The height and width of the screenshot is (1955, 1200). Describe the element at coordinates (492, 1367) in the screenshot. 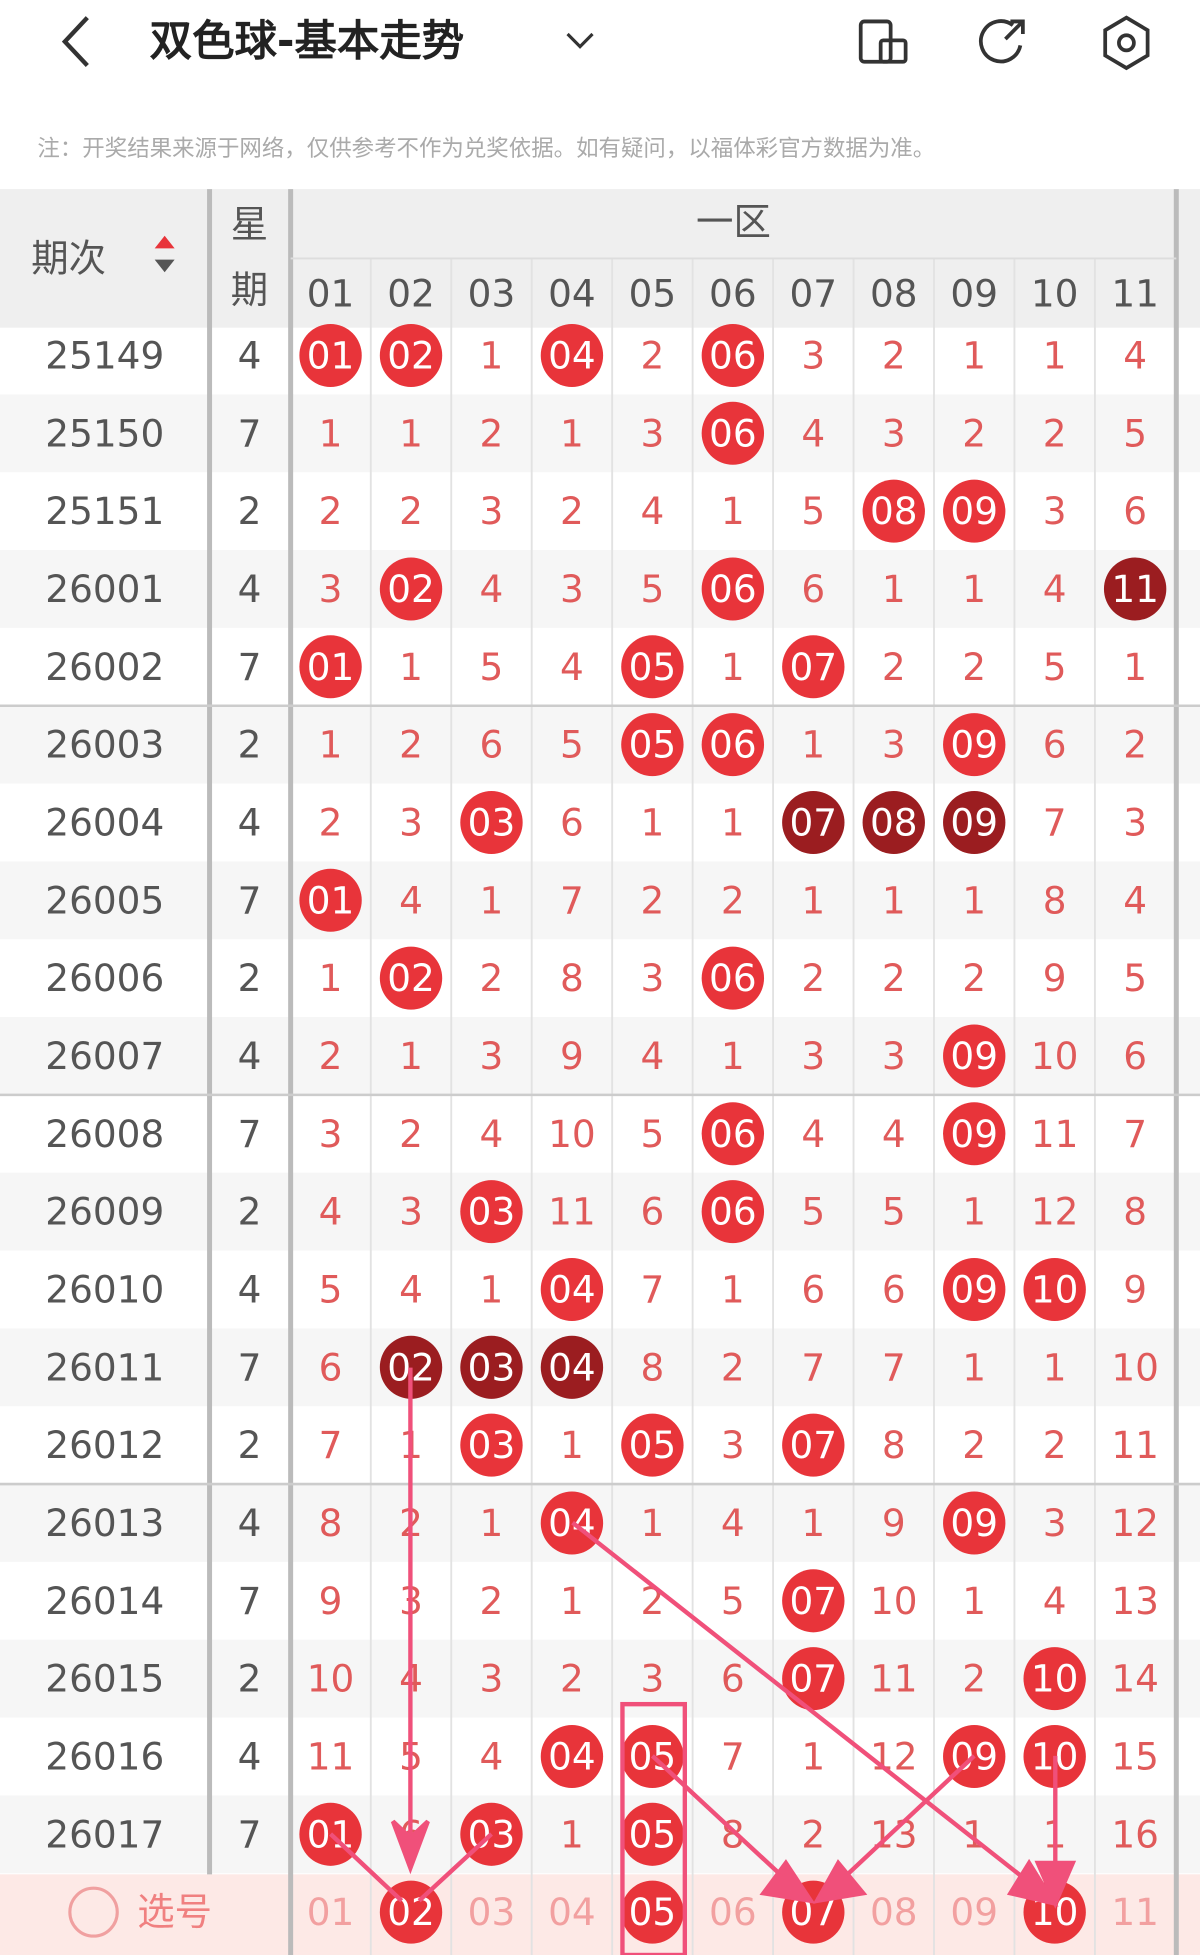

I see `ball-number: 03` at that location.